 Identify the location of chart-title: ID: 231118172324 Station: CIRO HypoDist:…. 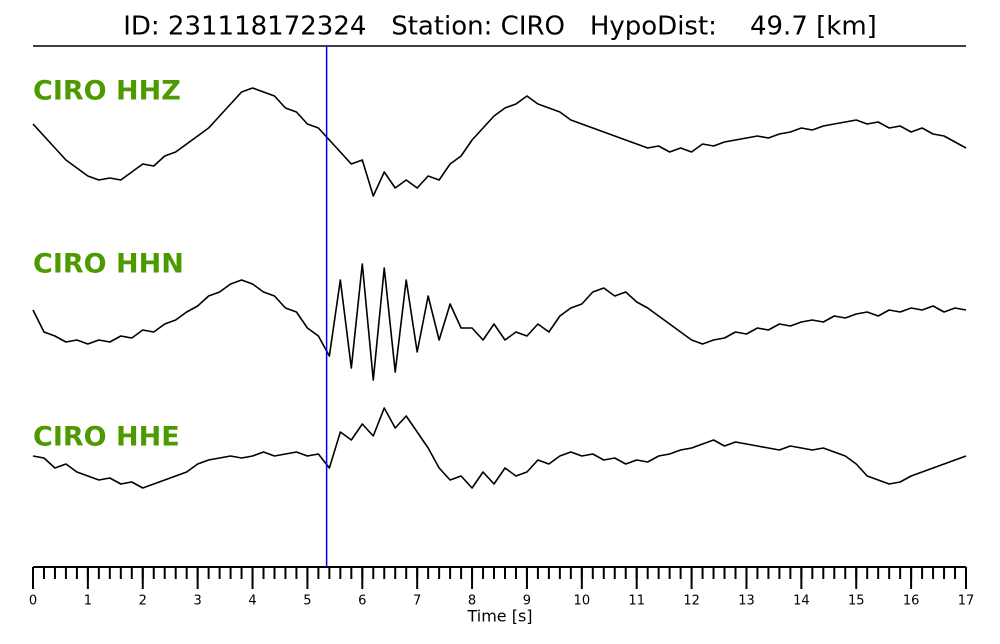
(500, 27).